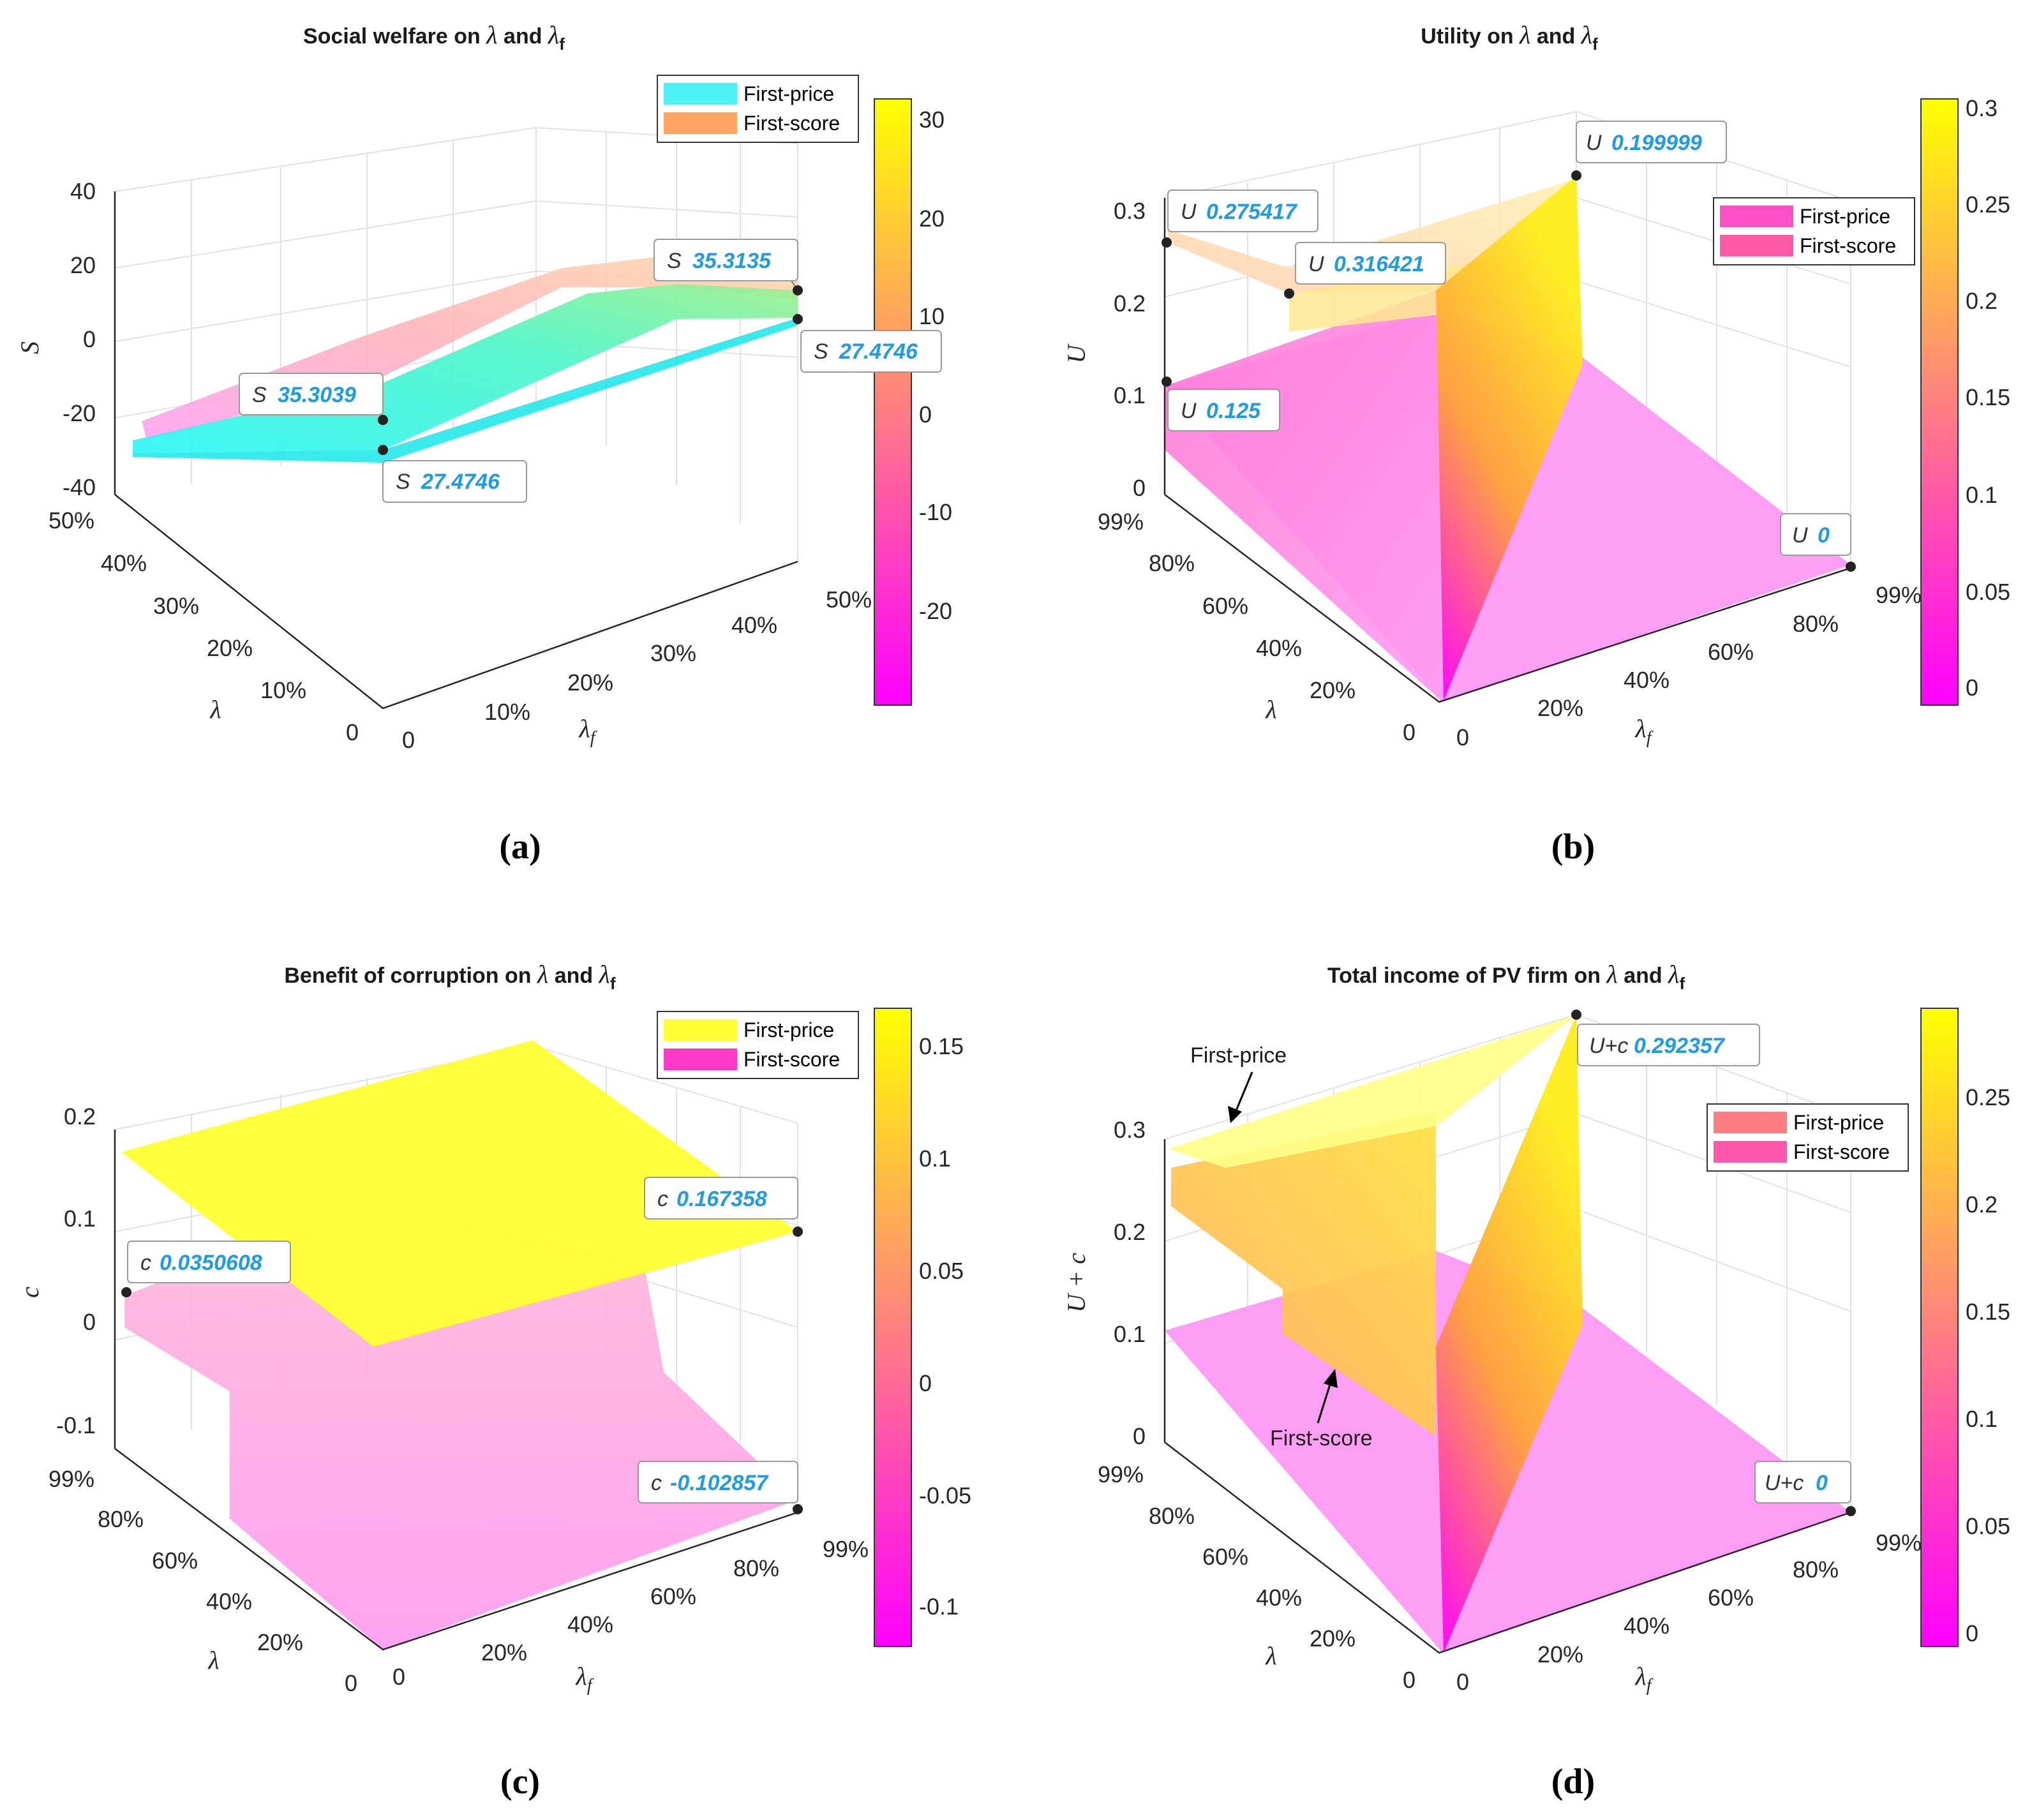  I want to click on lambda-tick: 30%, so click(176, 606).